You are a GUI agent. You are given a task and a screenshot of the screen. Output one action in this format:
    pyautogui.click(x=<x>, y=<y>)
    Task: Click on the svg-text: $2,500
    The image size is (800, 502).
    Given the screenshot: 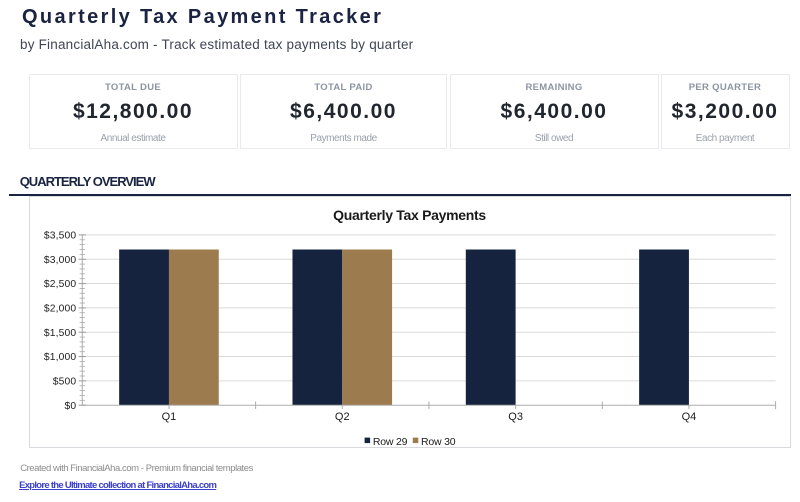 What is the action you would take?
    pyautogui.click(x=60, y=284)
    